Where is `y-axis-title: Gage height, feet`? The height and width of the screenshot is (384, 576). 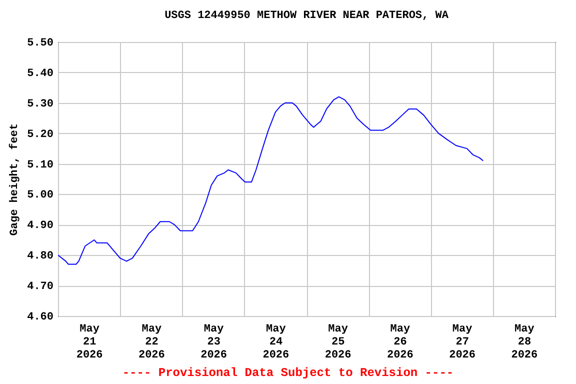 y-axis-title: Gage height, feet is located at coordinates (15, 179).